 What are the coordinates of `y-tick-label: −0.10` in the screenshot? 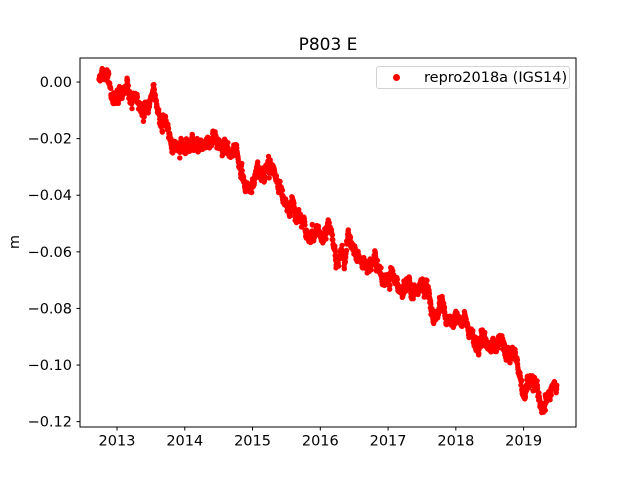 It's located at (50, 366).